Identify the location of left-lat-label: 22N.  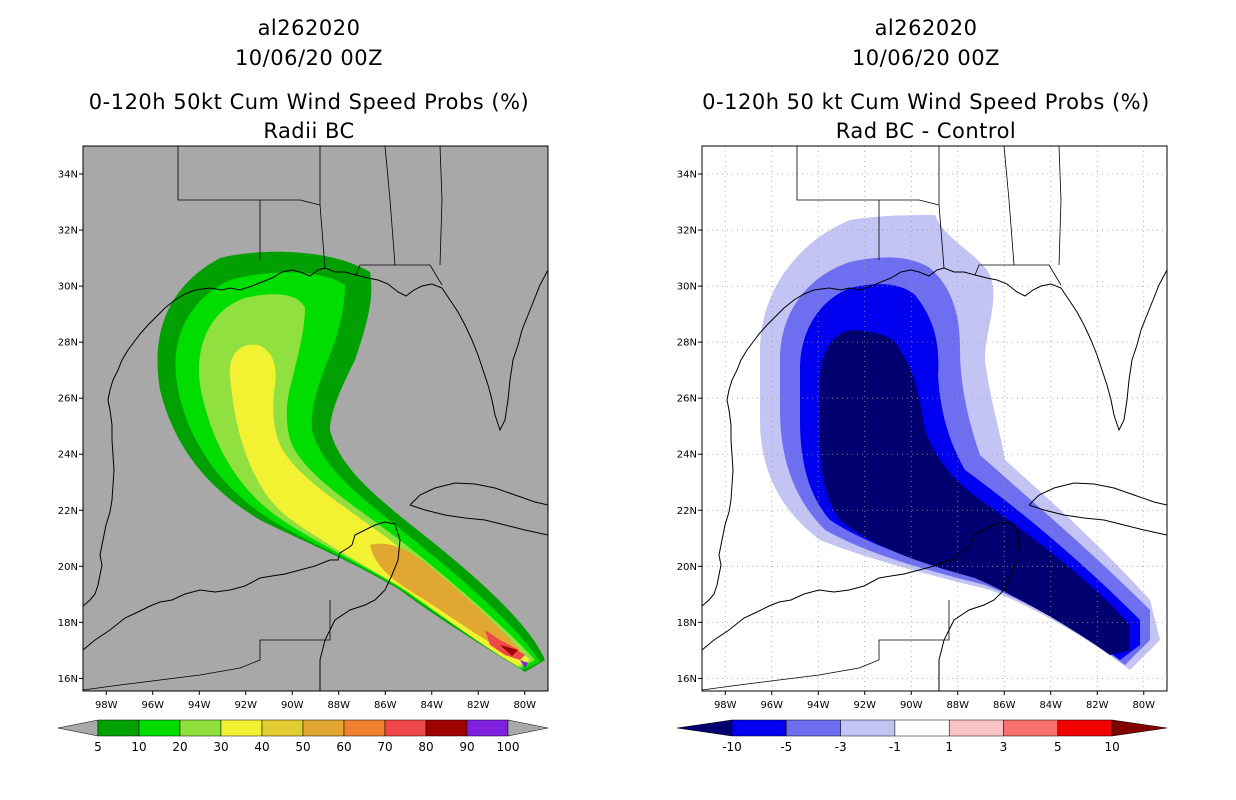
(68, 511).